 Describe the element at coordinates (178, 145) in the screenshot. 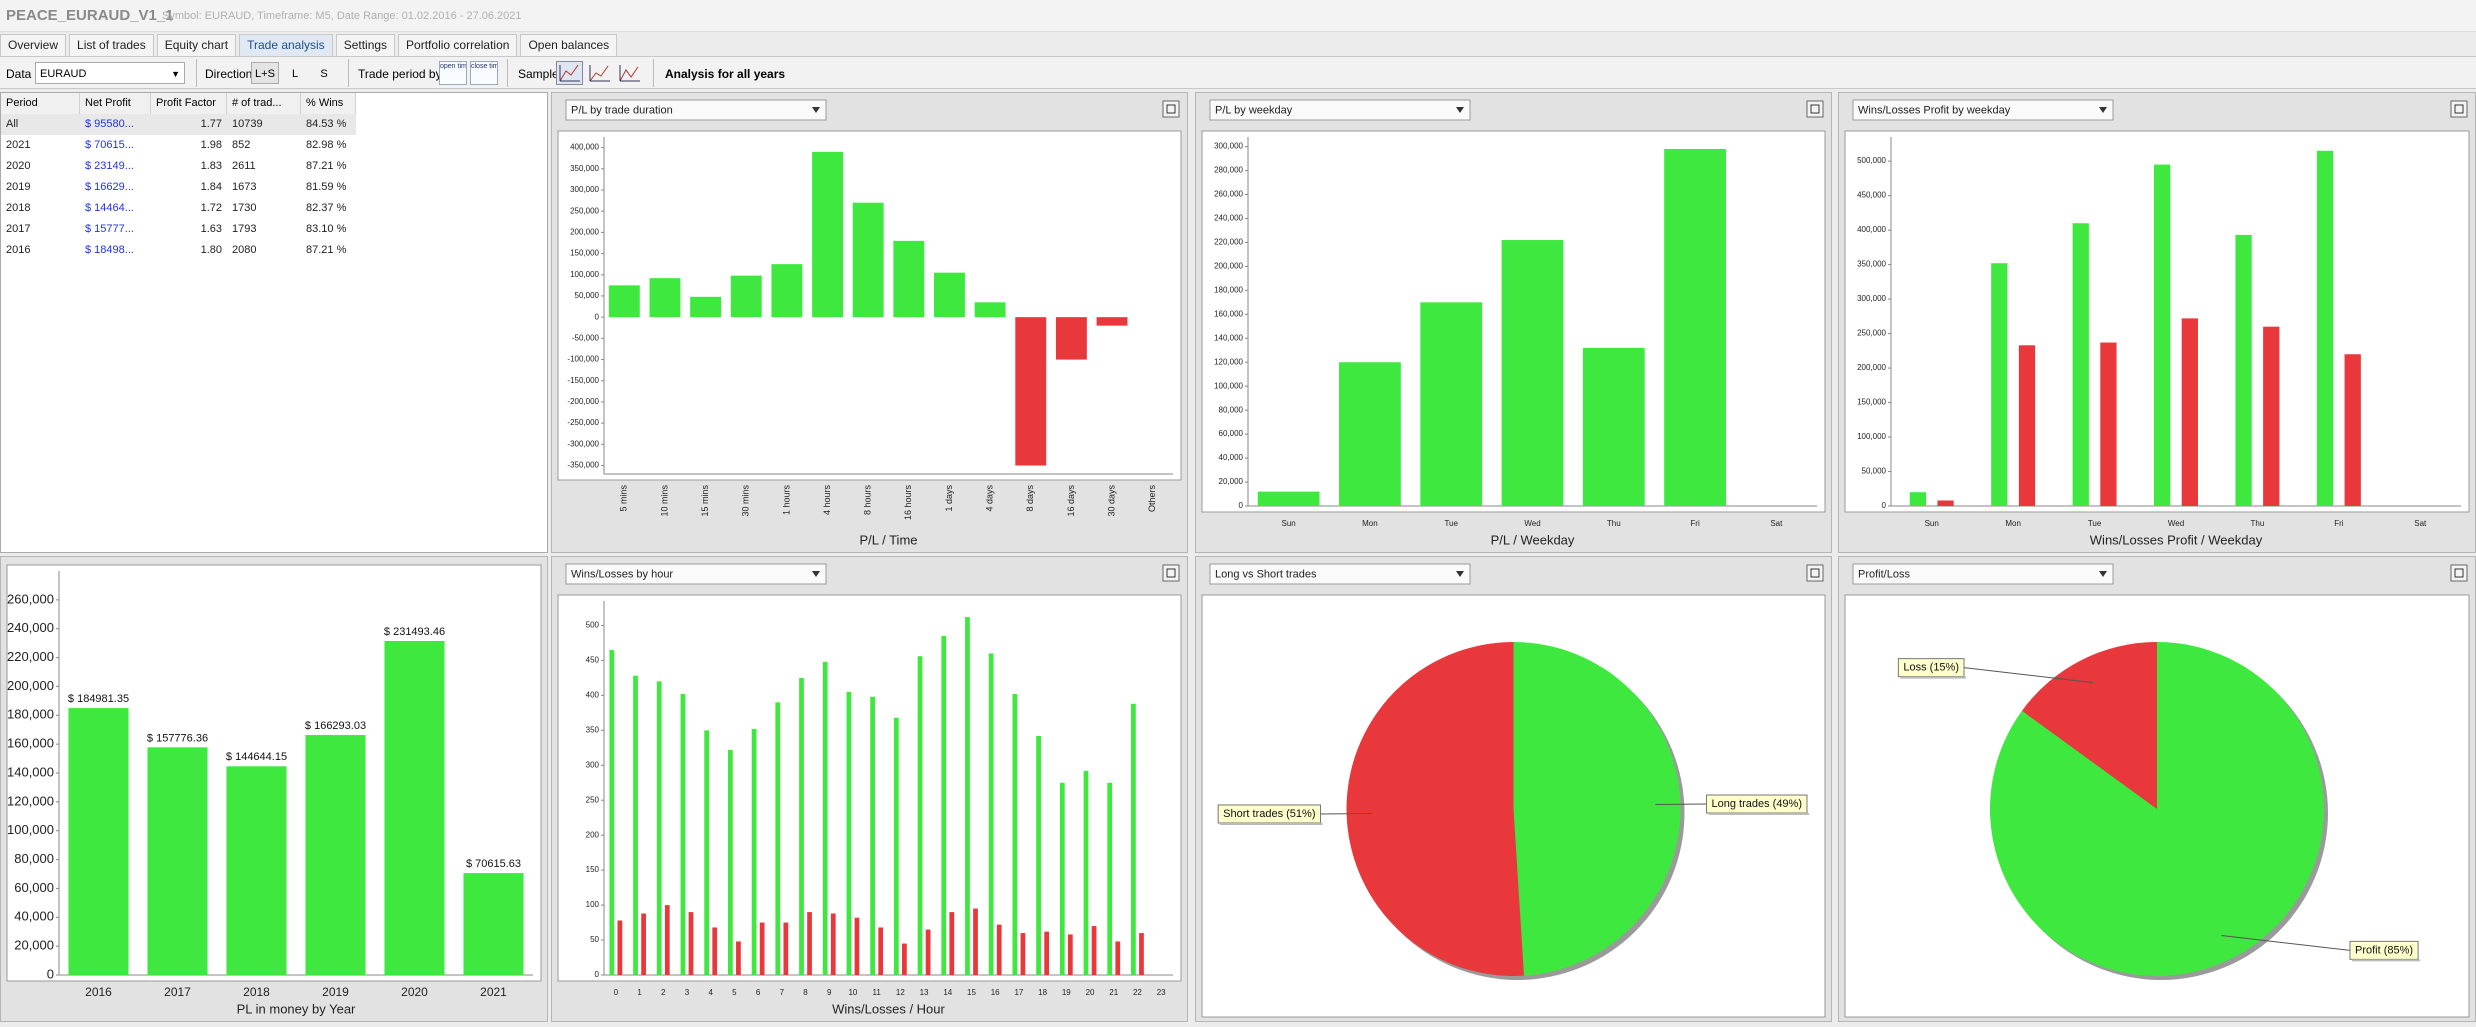

I see `table-row: 2021 $ 70615... 1.98 852 82.98 %` at that location.